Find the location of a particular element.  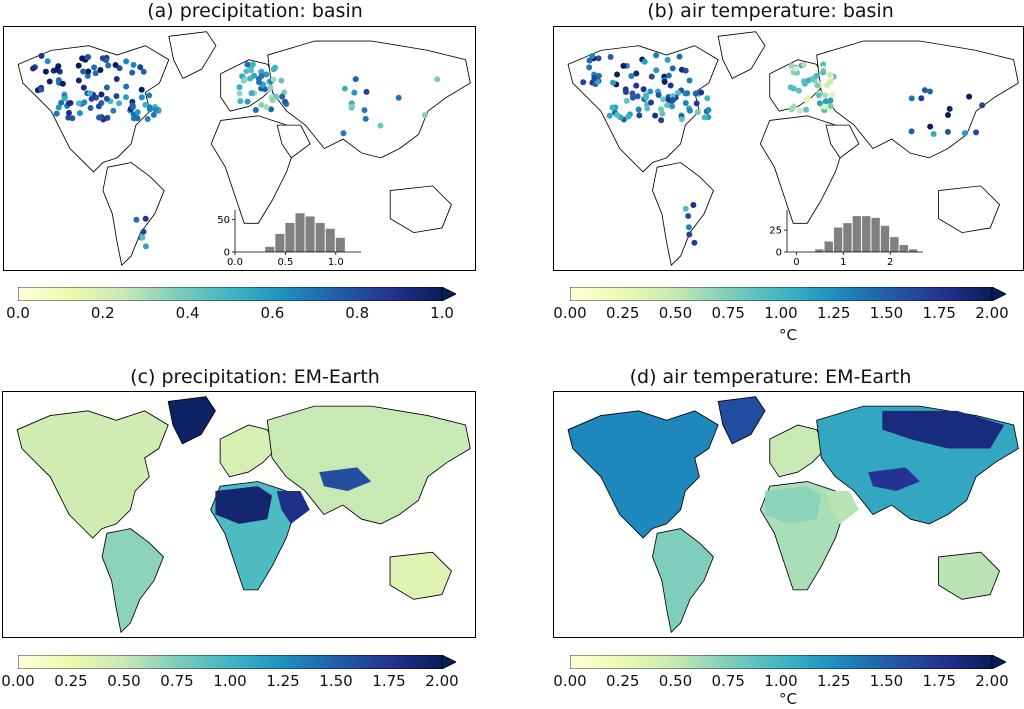

landmass-australia is located at coordinates (420, 209).